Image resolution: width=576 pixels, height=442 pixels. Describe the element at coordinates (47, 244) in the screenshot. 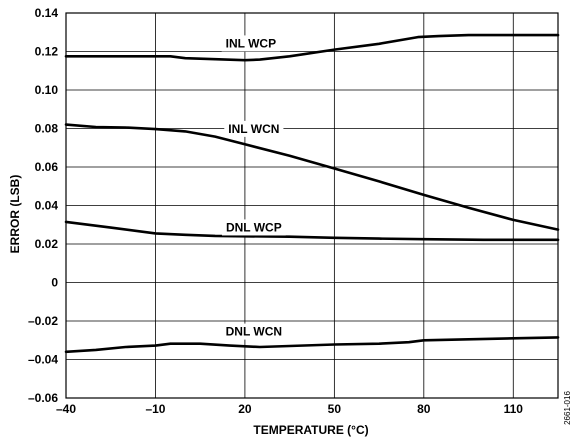

I see `y-tick-label: 0.02` at that location.